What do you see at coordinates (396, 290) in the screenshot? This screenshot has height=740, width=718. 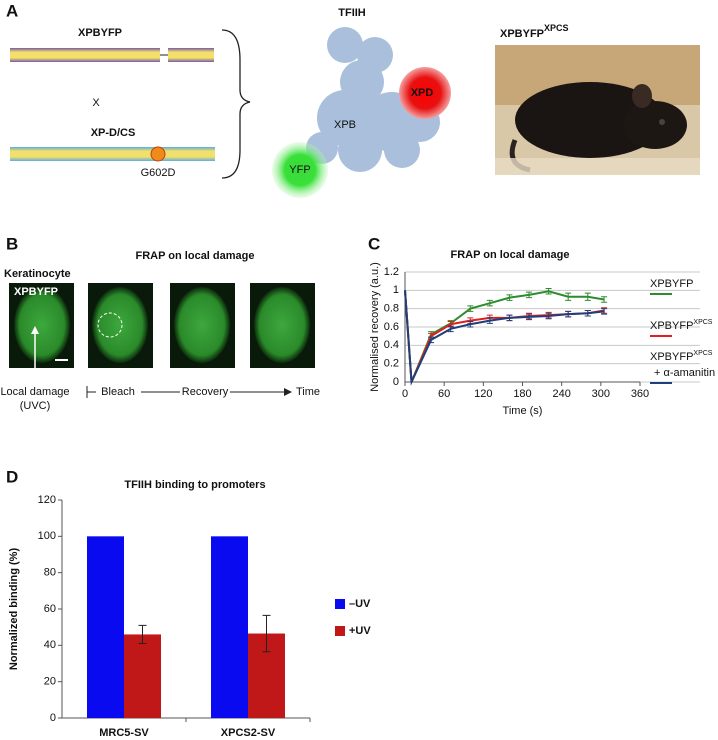 I see `y-tick-label: 1` at bounding box center [396, 290].